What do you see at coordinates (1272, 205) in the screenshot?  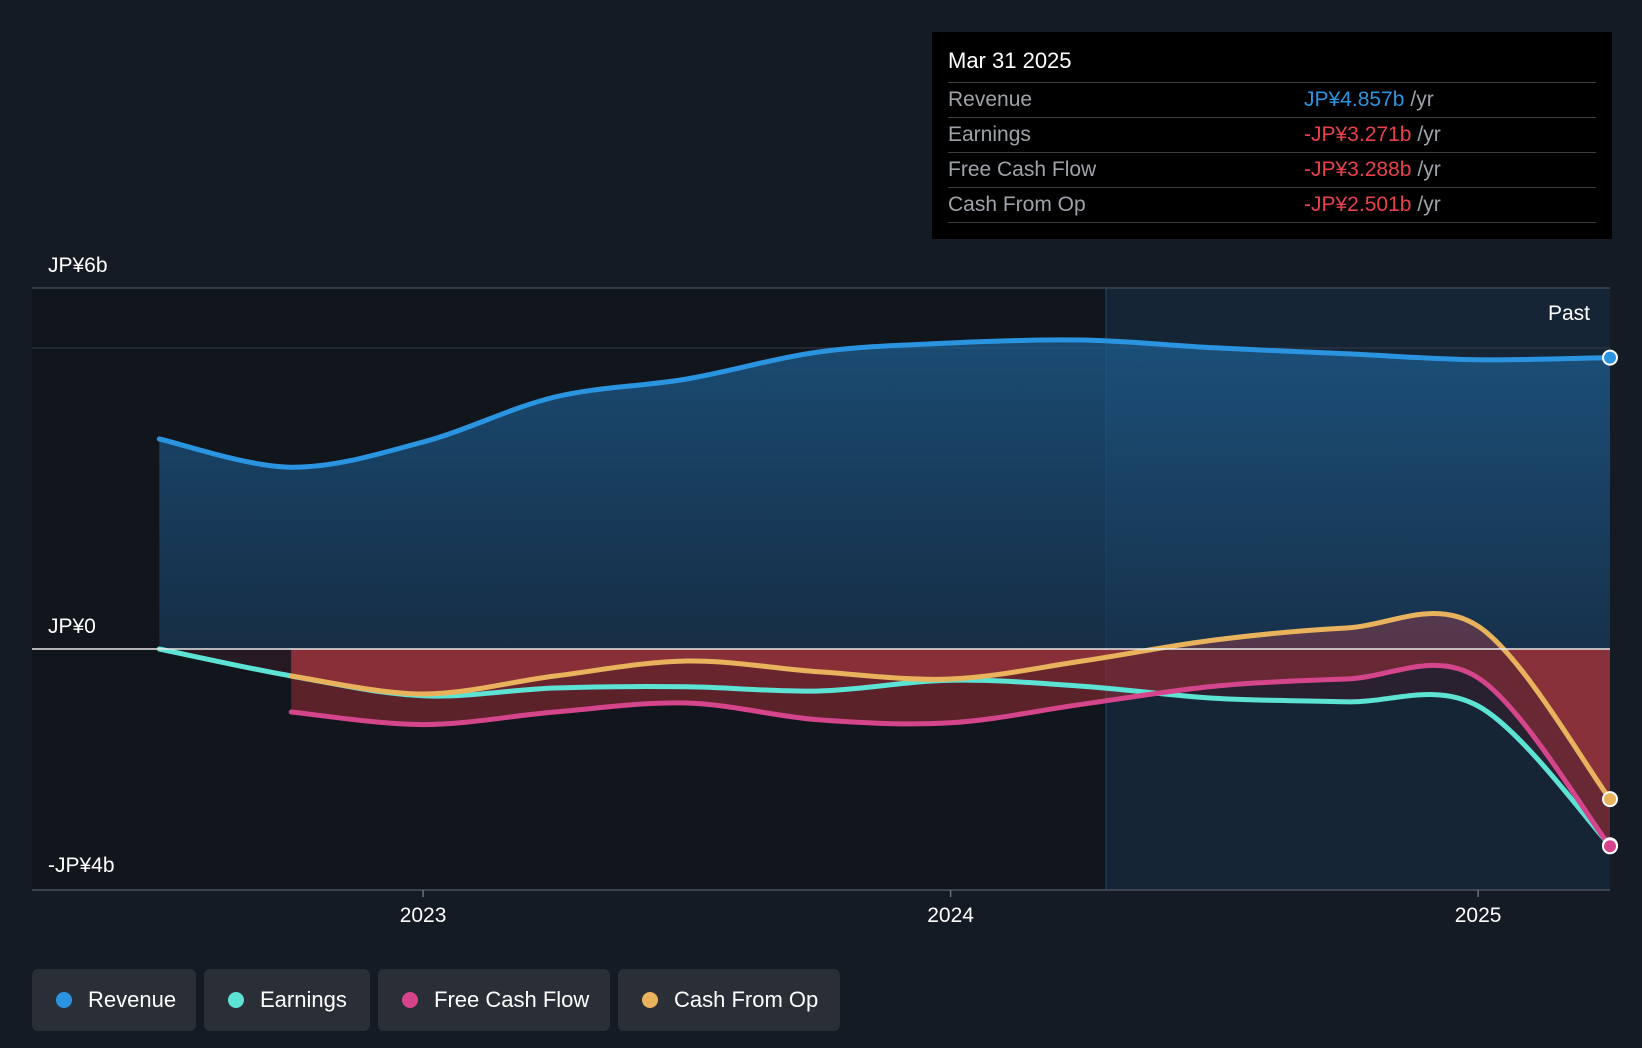 I see `tooltip-row-cash-from-op: Cash From Op -JP¥2.501b /yr` at bounding box center [1272, 205].